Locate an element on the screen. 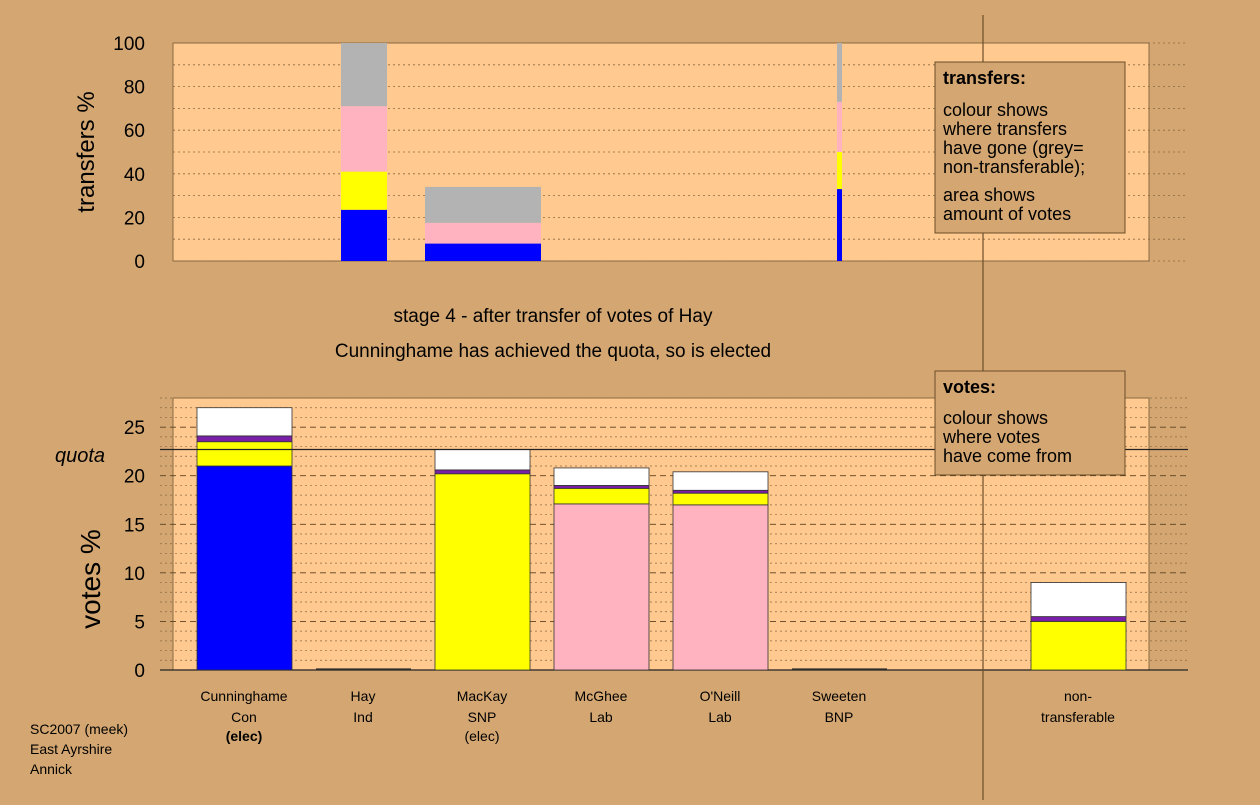 The height and width of the screenshot is (805, 1260). votes-ytick-label: 15 is located at coordinates (134, 525).